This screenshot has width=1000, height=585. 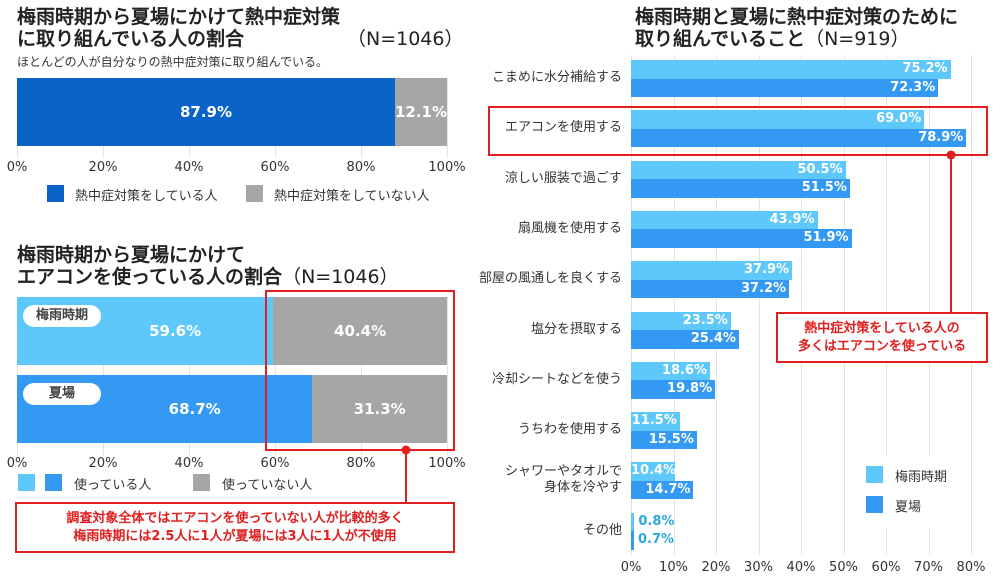 I want to click on chart2-bar-not-using: 31.3%, so click(x=379, y=409).